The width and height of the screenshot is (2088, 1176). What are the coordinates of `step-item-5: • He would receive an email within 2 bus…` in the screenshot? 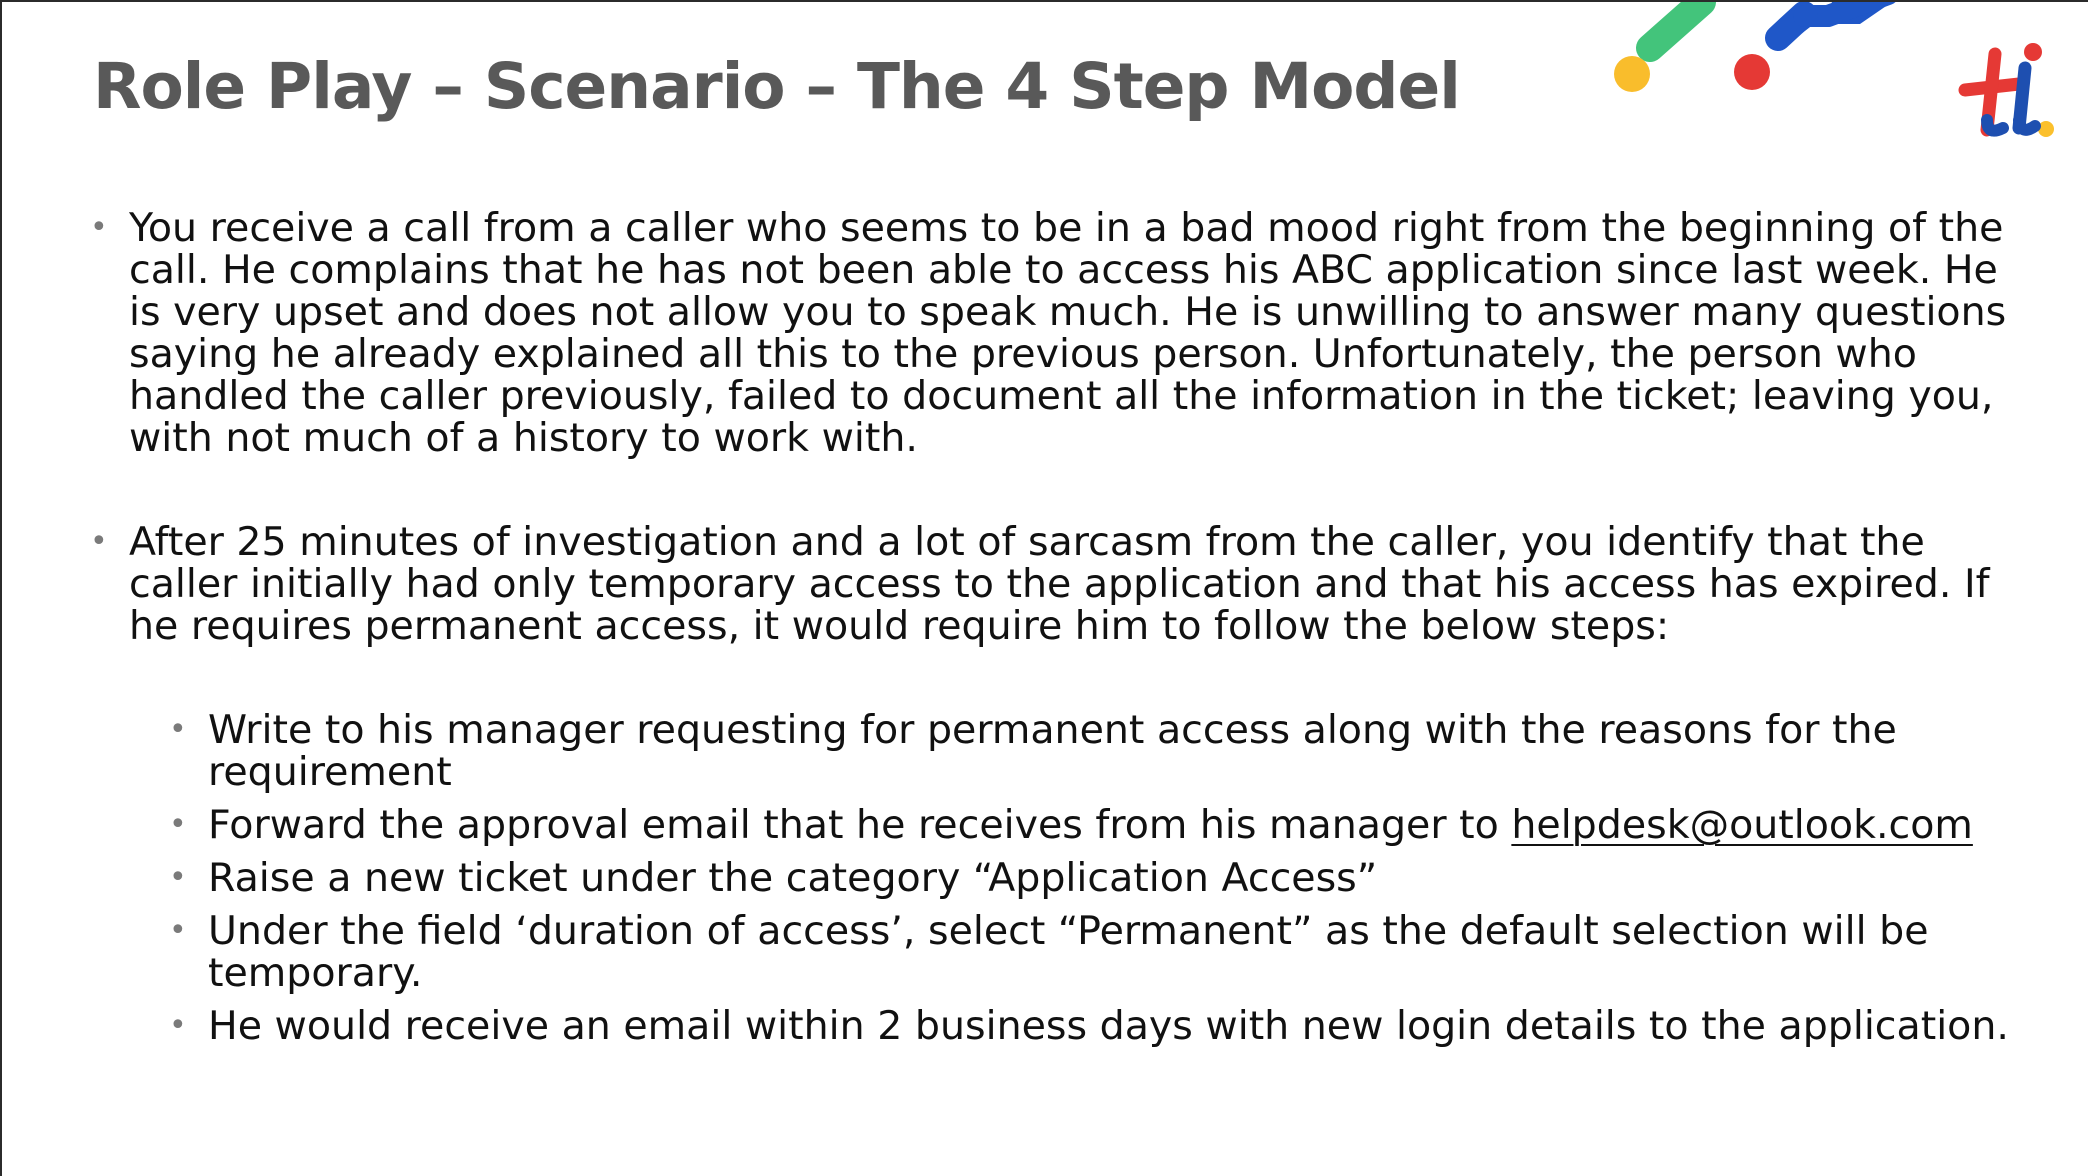 It's located at (1060, 1026).